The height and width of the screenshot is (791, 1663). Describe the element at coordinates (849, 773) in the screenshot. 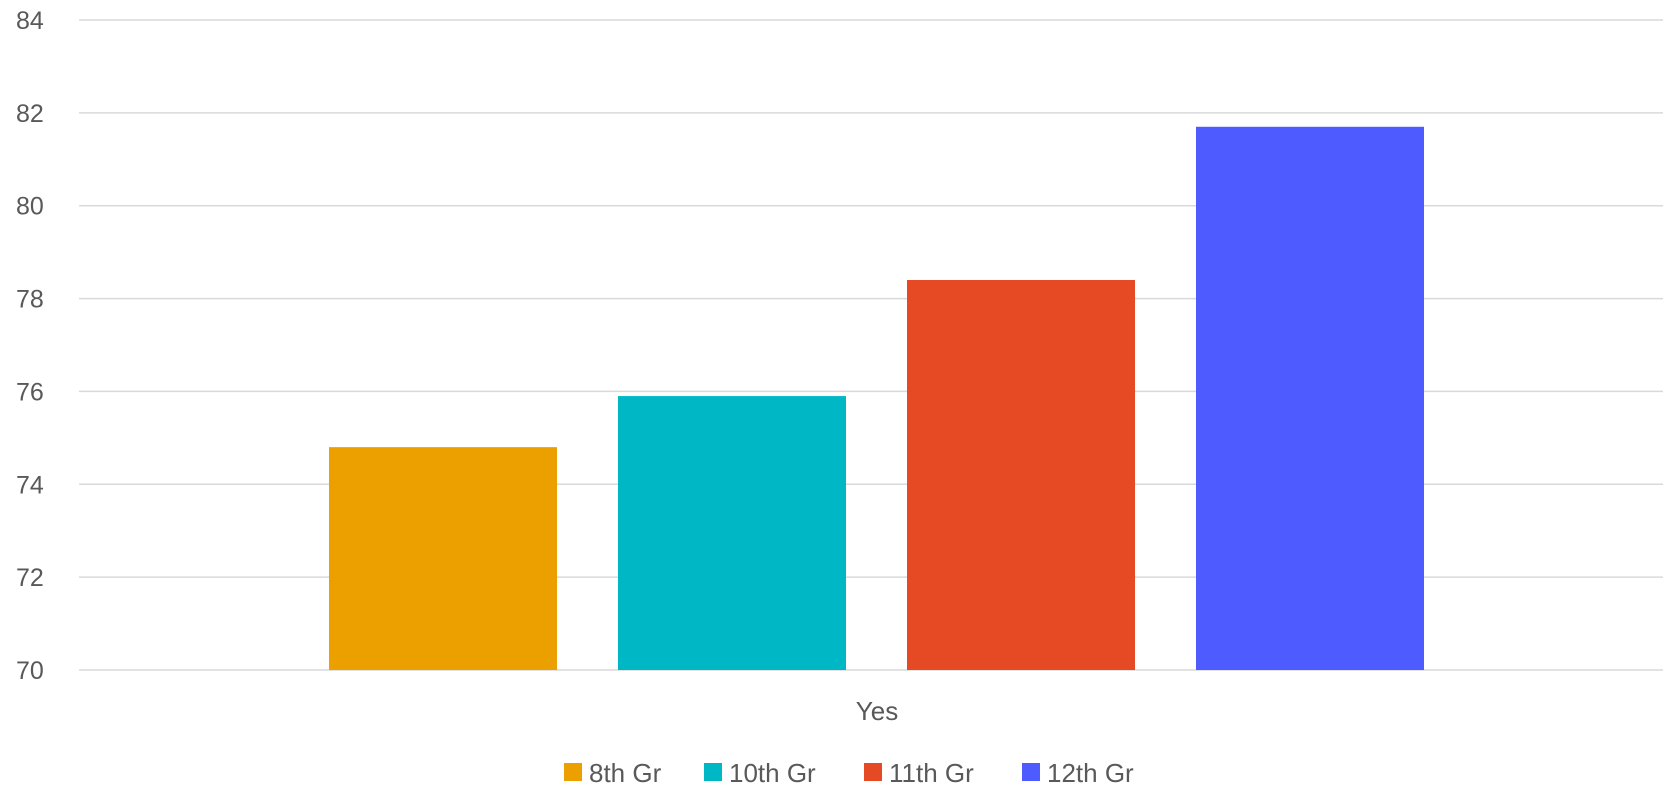

I see `legend: 8th Gr 10th Gr 11th Gr 12th Gr` at that location.